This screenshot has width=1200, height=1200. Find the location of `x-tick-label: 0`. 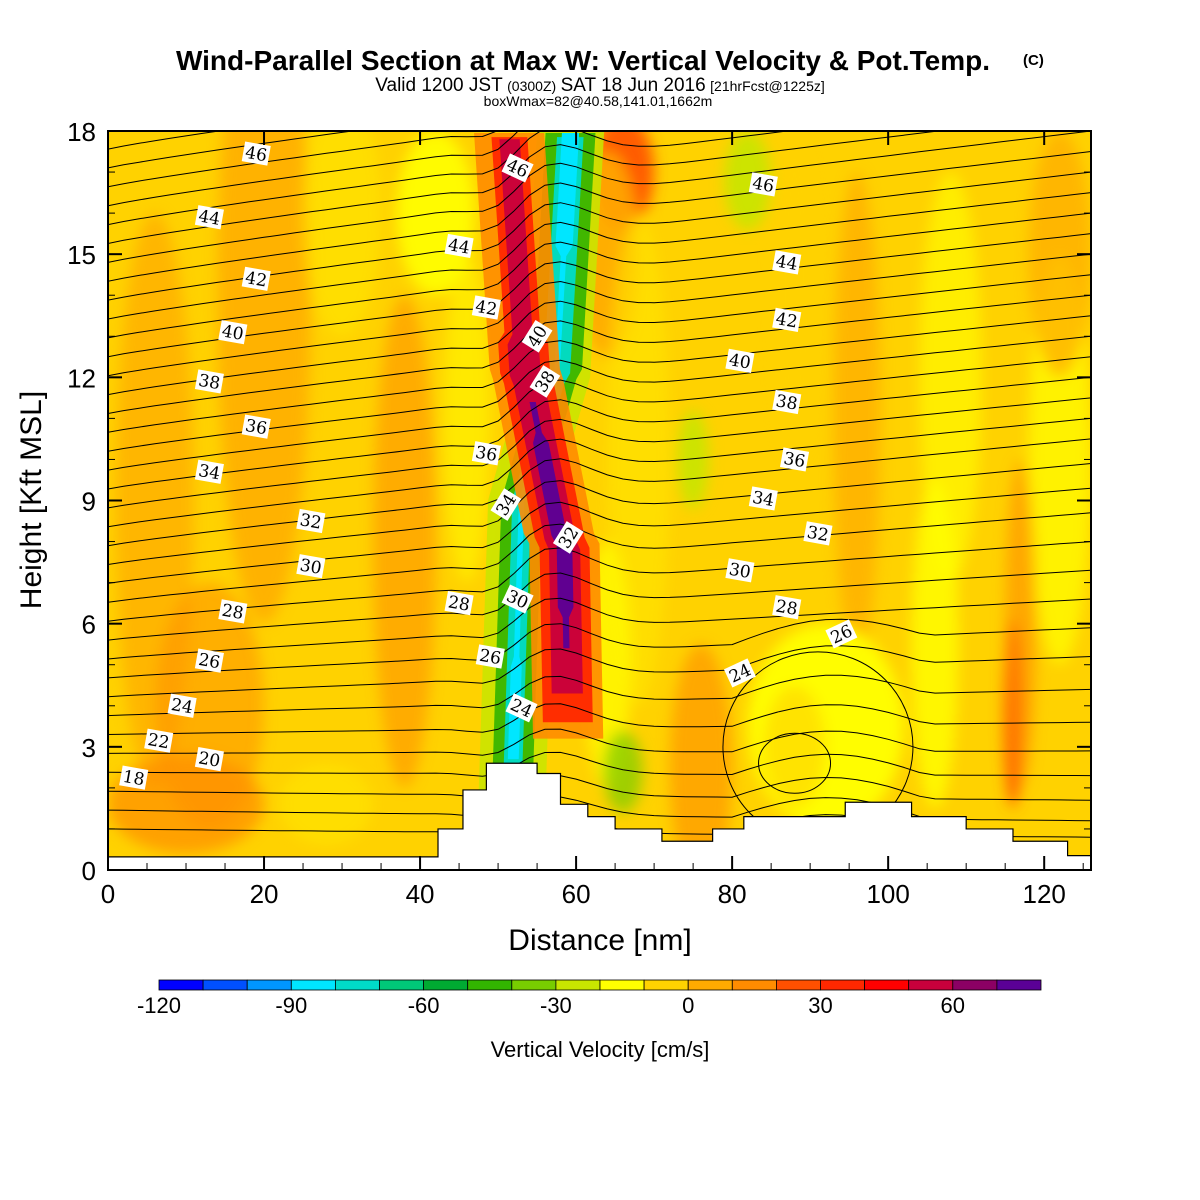

x-tick-label: 0 is located at coordinates (108, 894).